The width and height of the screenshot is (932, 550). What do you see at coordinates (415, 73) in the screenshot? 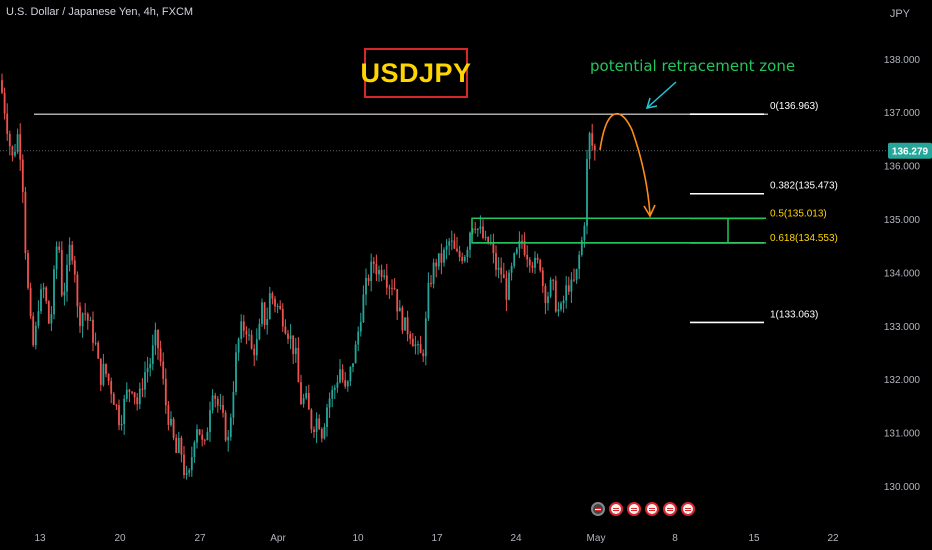
I see `symbol-label-box: USDJPY` at bounding box center [415, 73].